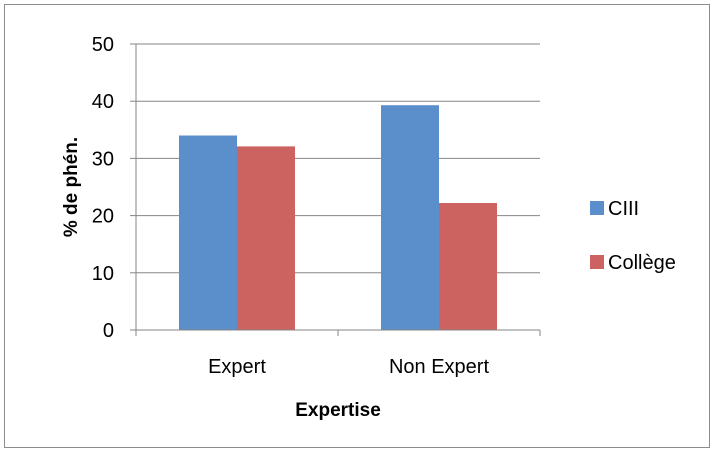 This screenshot has height=452, width=716. I want to click on x-tick-label: Expert, so click(237, 367).